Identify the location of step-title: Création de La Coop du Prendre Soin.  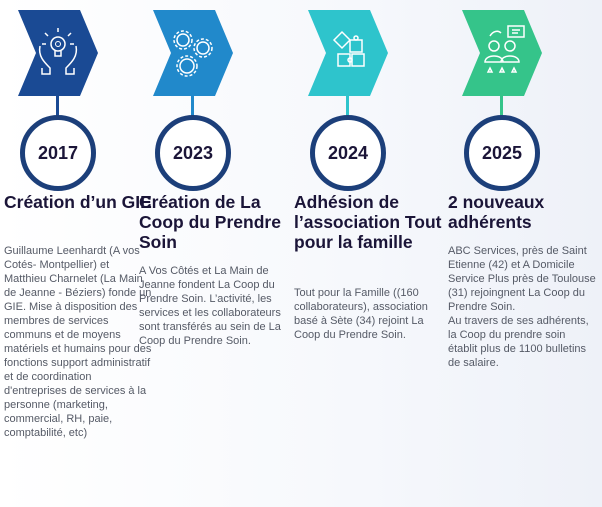
(210, 222).